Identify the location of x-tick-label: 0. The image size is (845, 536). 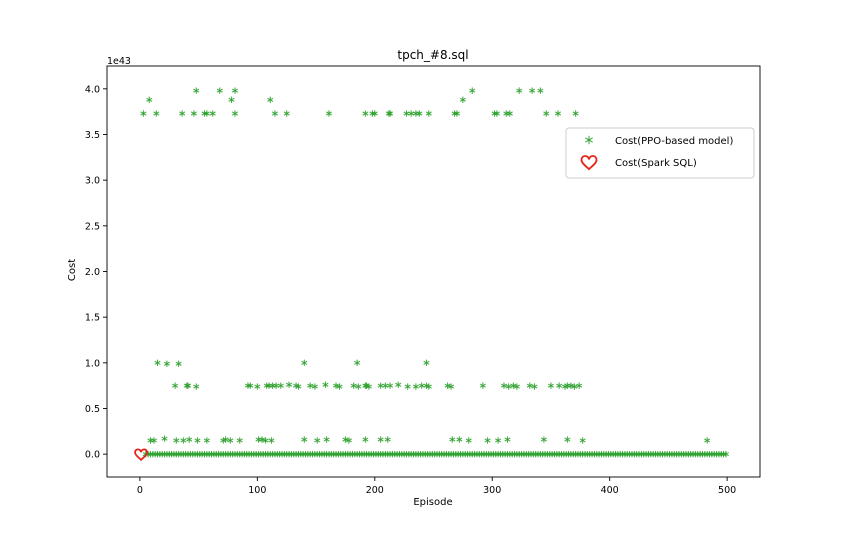
(140, 490).